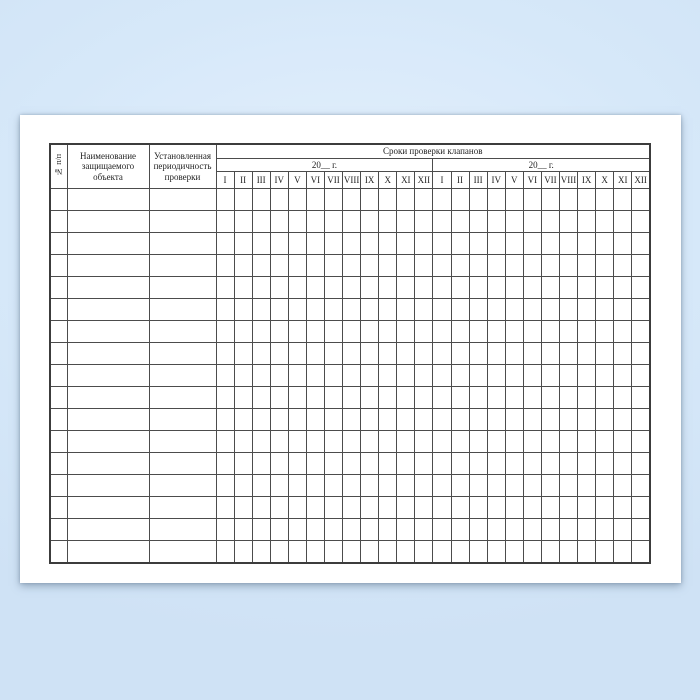  Describe the element at coordinates (324, 165) in the screenshot. I see `year-group-header-1: 20__ г.` at that location.